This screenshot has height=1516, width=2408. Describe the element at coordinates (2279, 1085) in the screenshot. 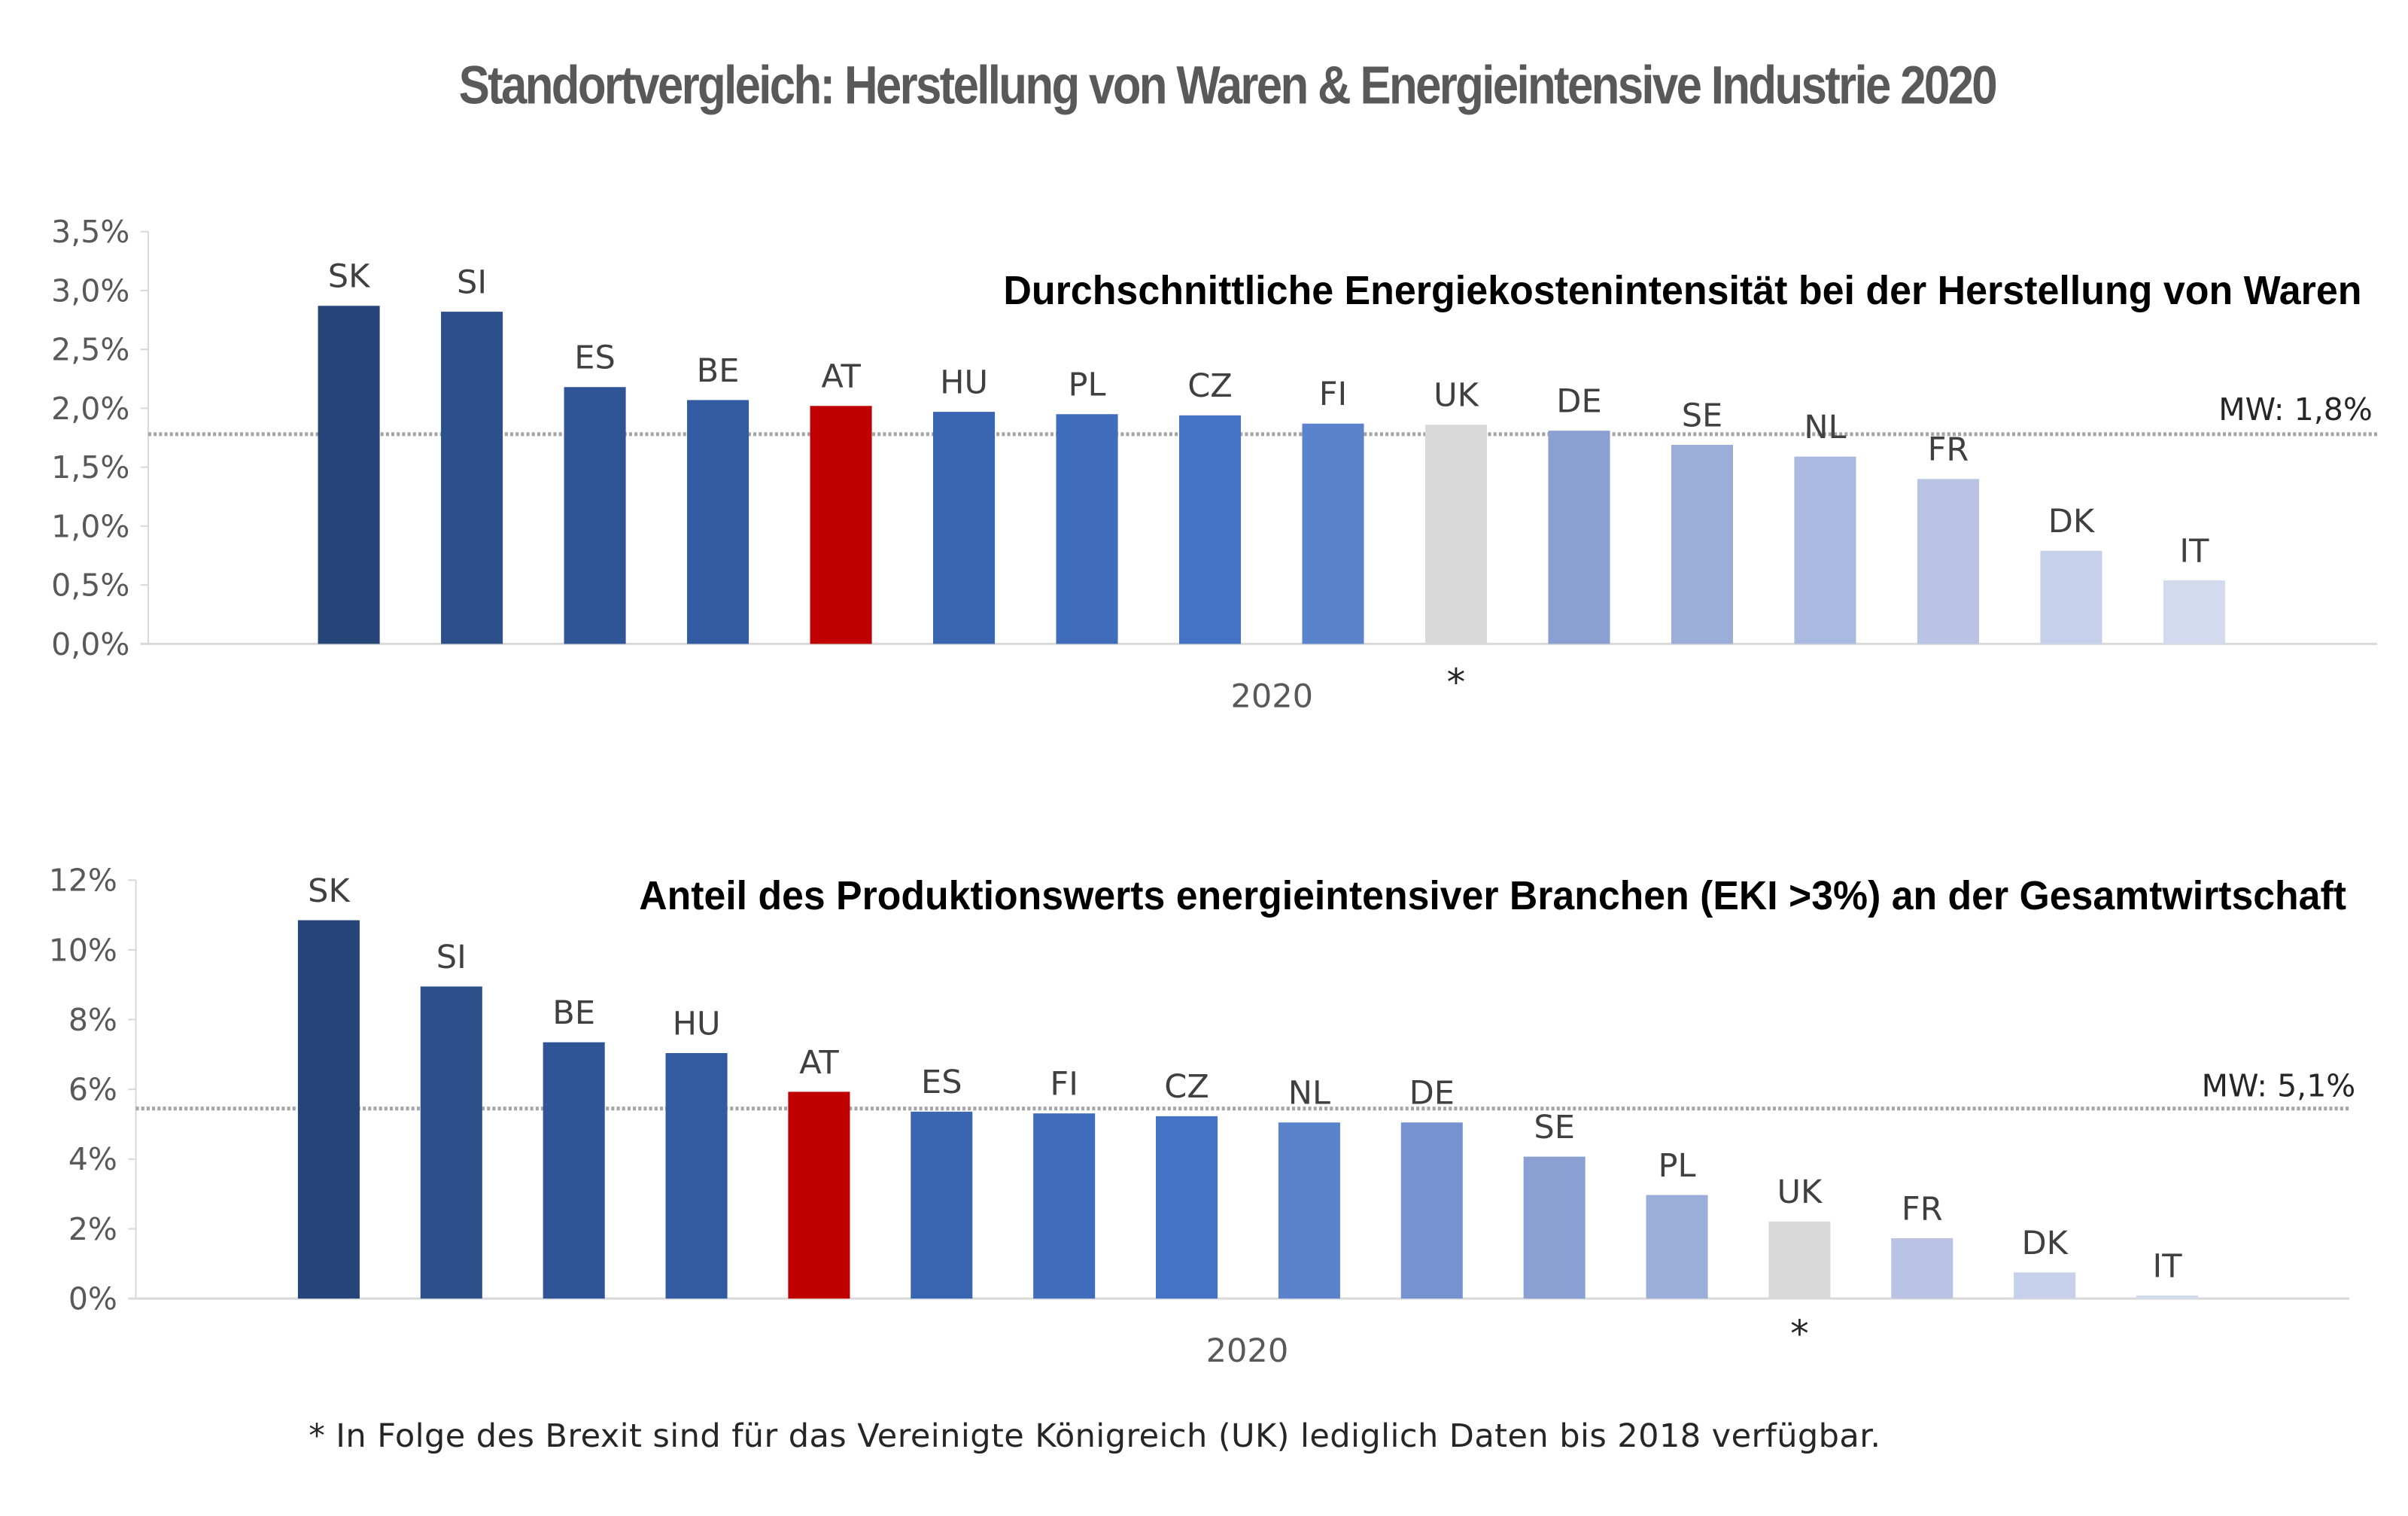

I see `mean-label: MW: 5,1%` at that location.